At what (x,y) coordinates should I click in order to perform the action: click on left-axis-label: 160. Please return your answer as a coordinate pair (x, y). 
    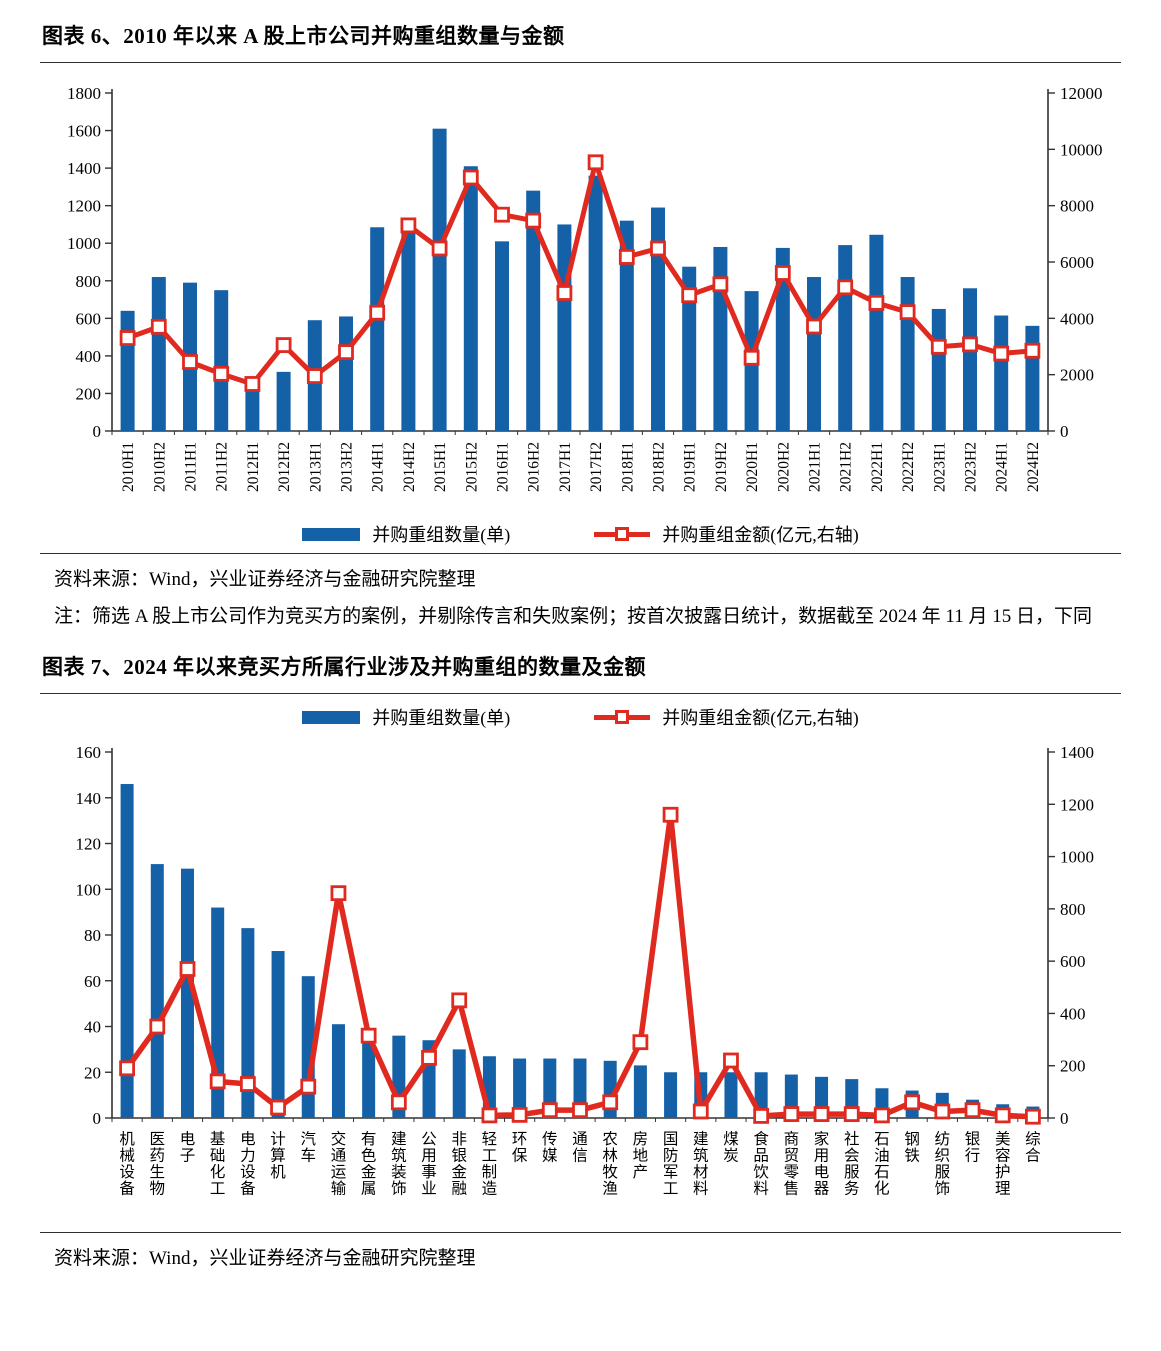
    Looking at the image, I should click on (89, 752).